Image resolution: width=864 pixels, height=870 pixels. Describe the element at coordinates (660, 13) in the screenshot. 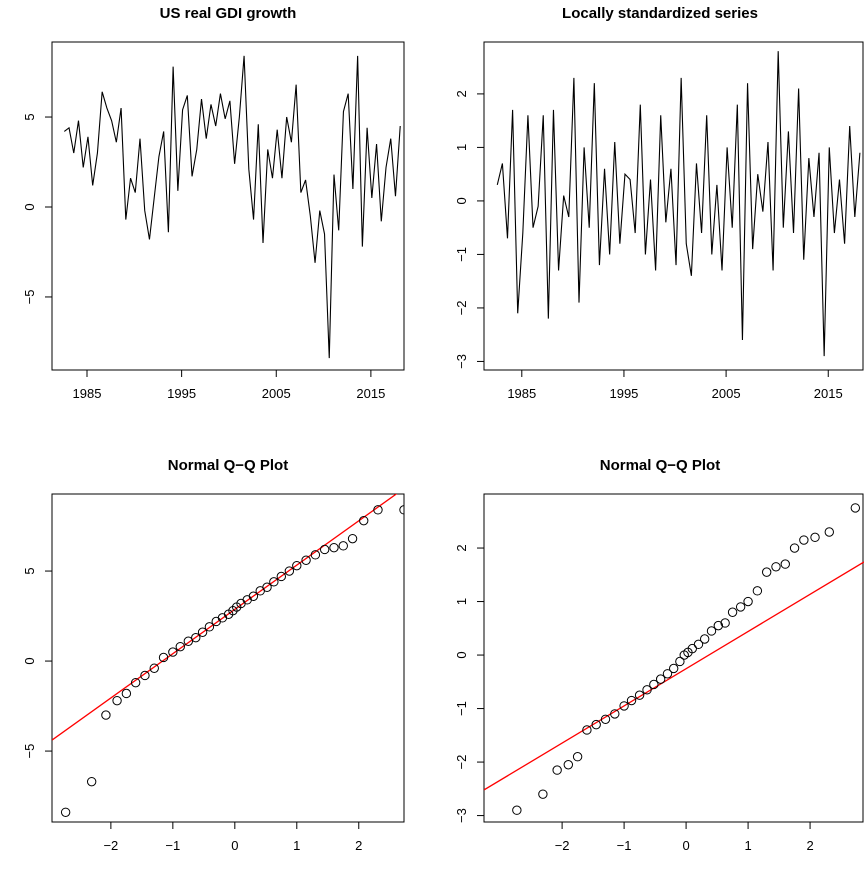

I see `panel-title: Locally standardized series` at that location.